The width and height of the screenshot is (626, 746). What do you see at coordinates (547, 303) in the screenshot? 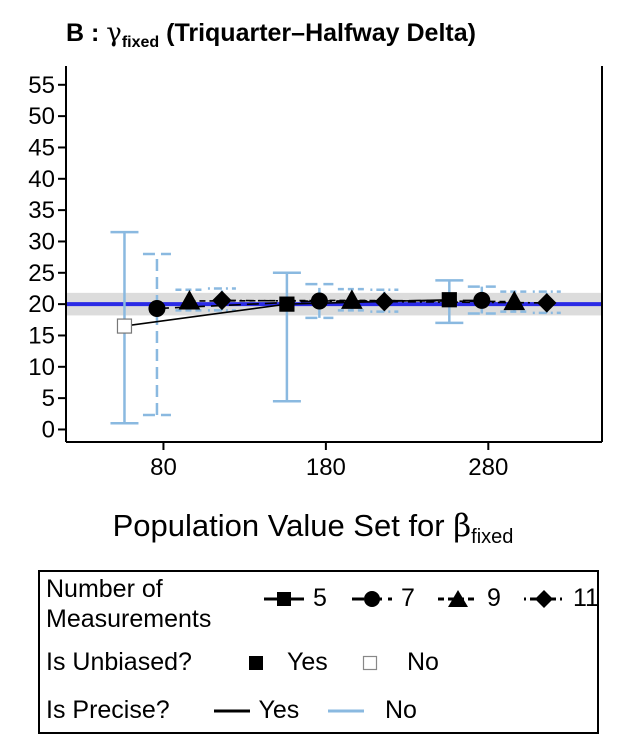
I see `marker-s11-p2` at bounding box center [547, 303].